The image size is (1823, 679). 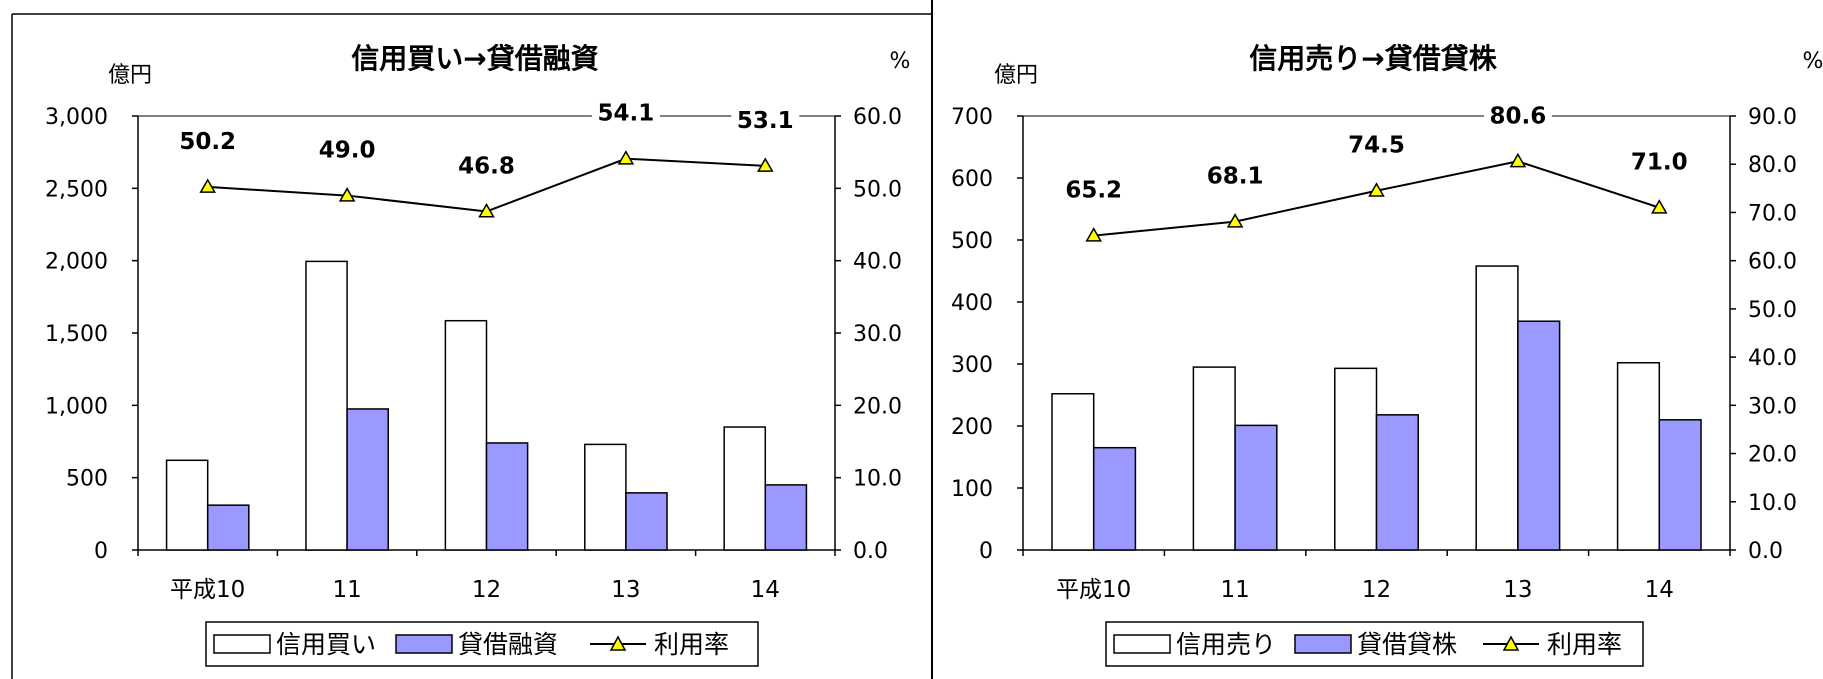 What do you see at coordinates (972, 179) in the screenshot?
I see `left-tick-label: 600` at bounding box center [972, 179].